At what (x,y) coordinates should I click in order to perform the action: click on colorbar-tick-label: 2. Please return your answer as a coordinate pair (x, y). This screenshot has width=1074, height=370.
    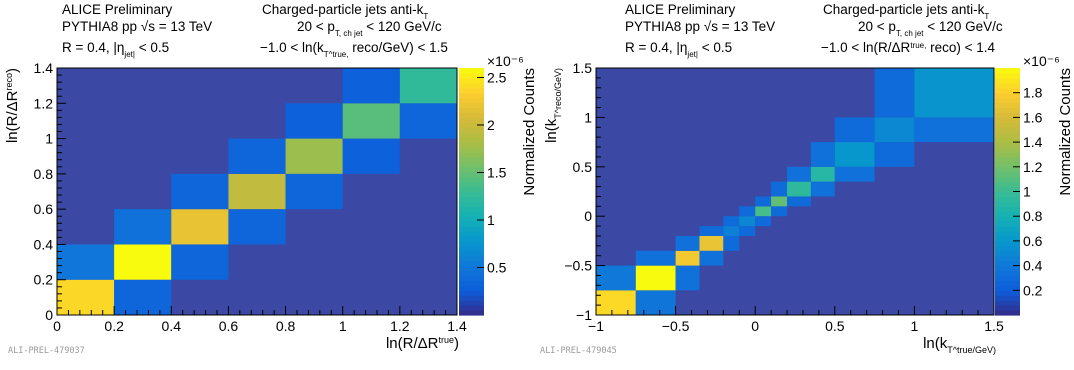
    Looking at the image, I should click on (491, 125).